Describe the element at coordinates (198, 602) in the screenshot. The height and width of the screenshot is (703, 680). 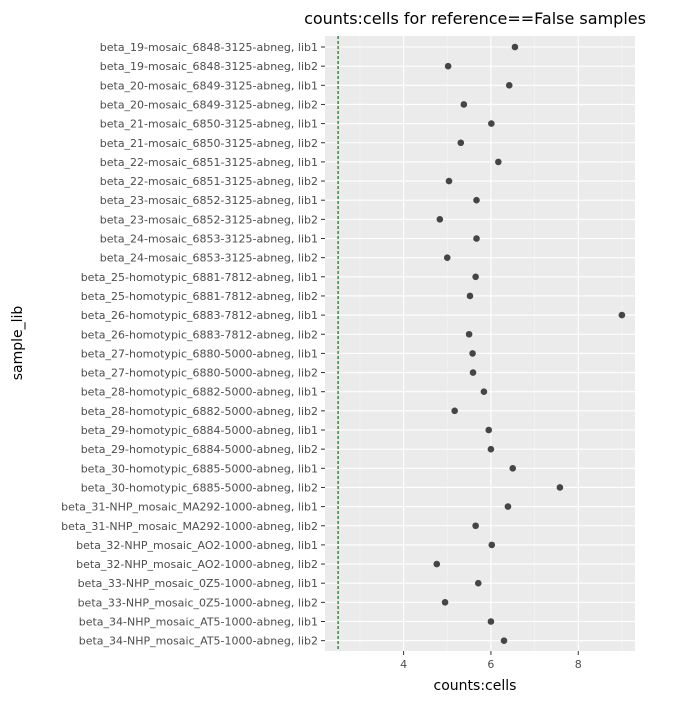
I see `y-tick-label: beta_33-NHP_mosaic_0Z5-1000-abneg, lib2` at that location.